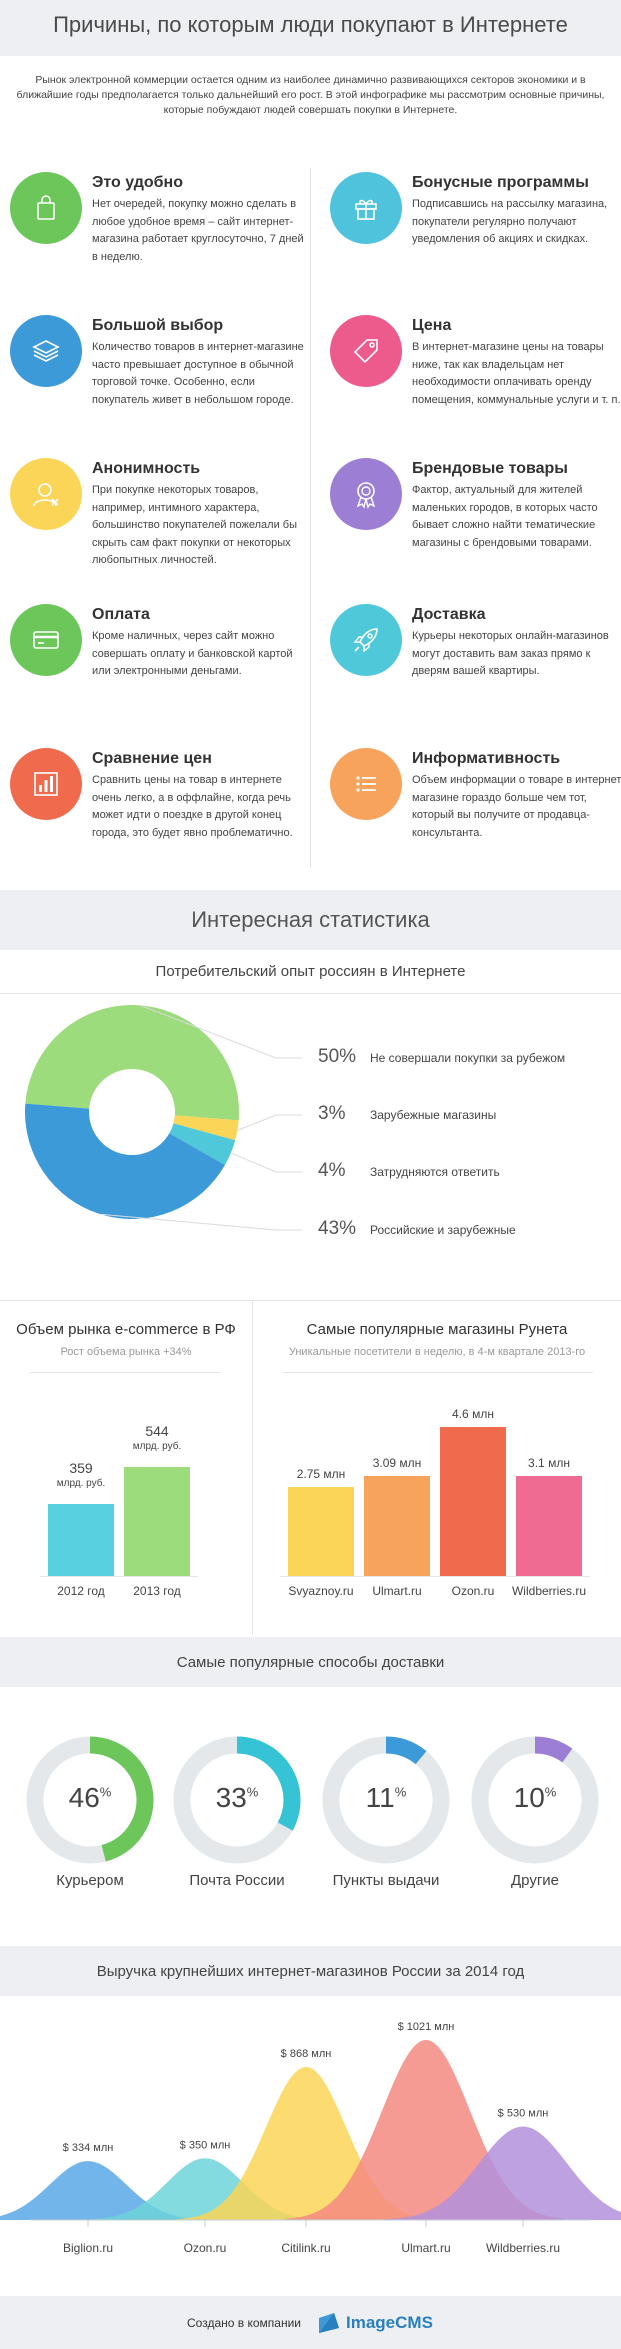 The width and height of the screenshot is (621, 2349). I want to click on feature-title: Цена, so click(432, 325).